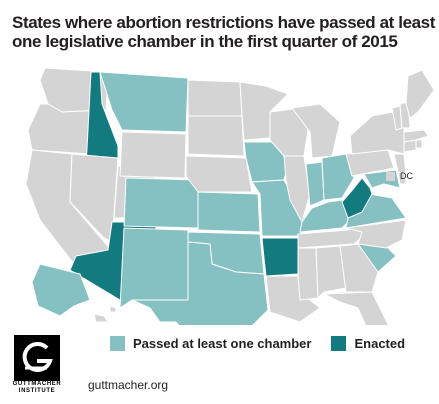  What do you see at coordinates (102, 119) in the screenshot?
I see `state-id` at bounding box center [102, 119].